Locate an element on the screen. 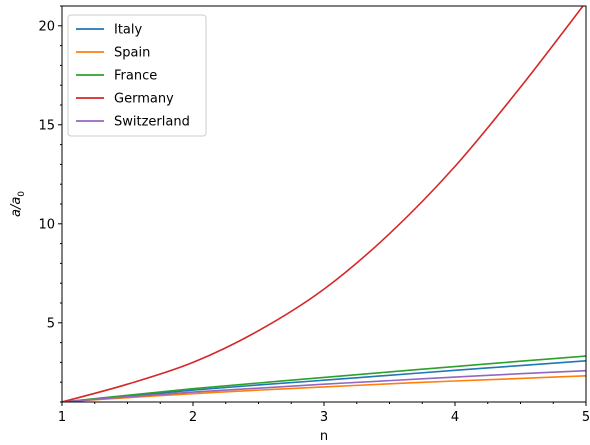 This screenshot has width=590, height=445. x-tick-label: 4 is located at coordinates (455, 417).